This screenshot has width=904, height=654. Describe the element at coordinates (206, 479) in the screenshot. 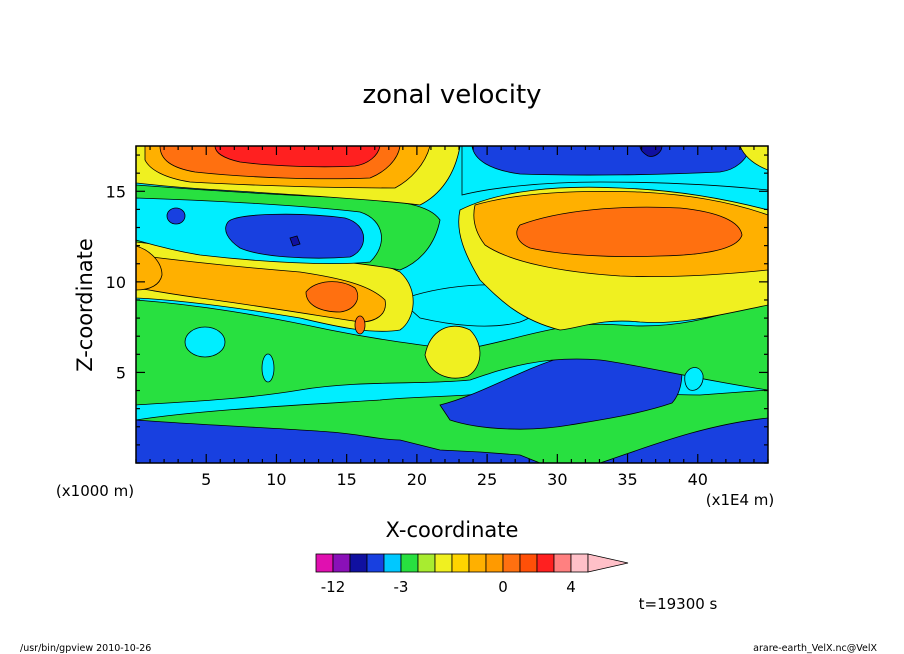

I see `x-tick-label: 5` at that location.